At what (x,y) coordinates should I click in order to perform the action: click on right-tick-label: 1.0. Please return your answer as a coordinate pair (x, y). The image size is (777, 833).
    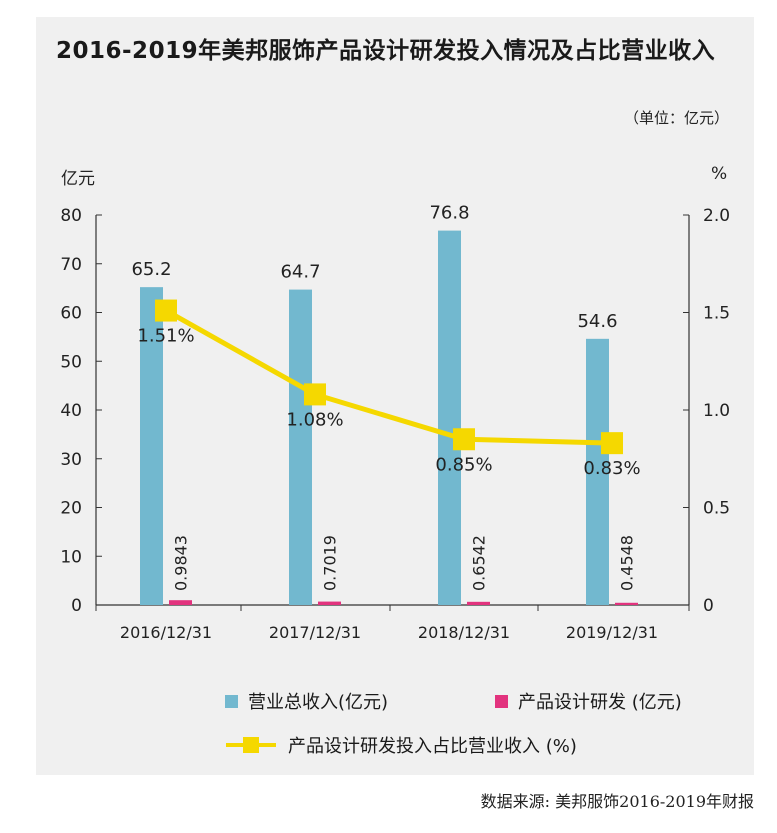
    Looking at the image, I should click on (716, 411).